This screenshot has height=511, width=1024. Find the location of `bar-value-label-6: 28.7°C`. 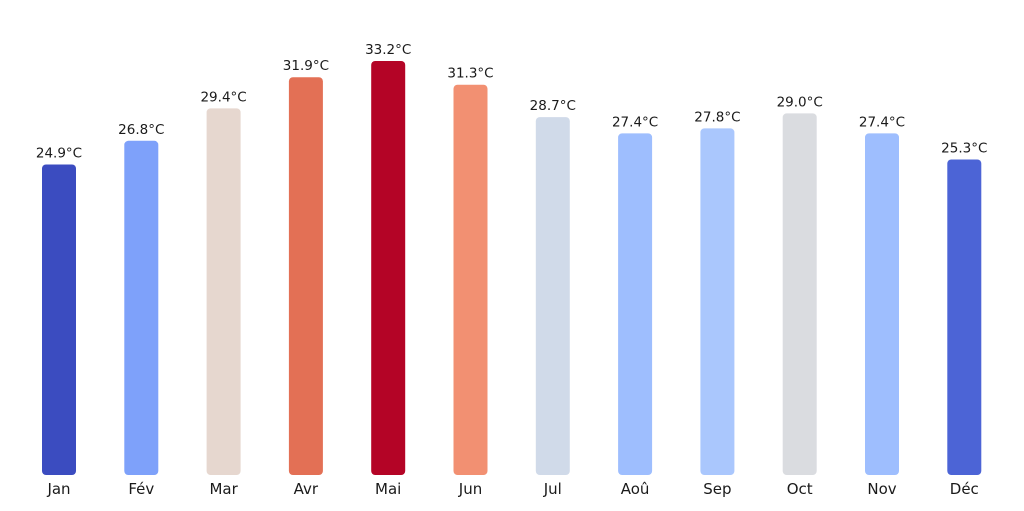

bar-value-label-6: 28.7°C is located at coordinates (553, 106).